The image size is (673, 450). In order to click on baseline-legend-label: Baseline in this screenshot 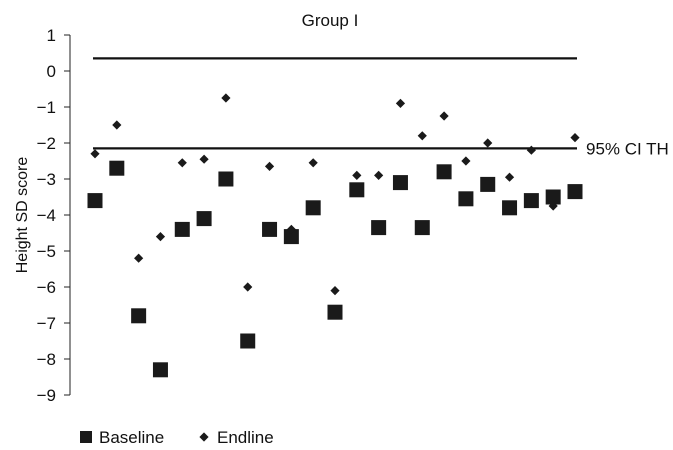, I will do `click(131, 437)`.